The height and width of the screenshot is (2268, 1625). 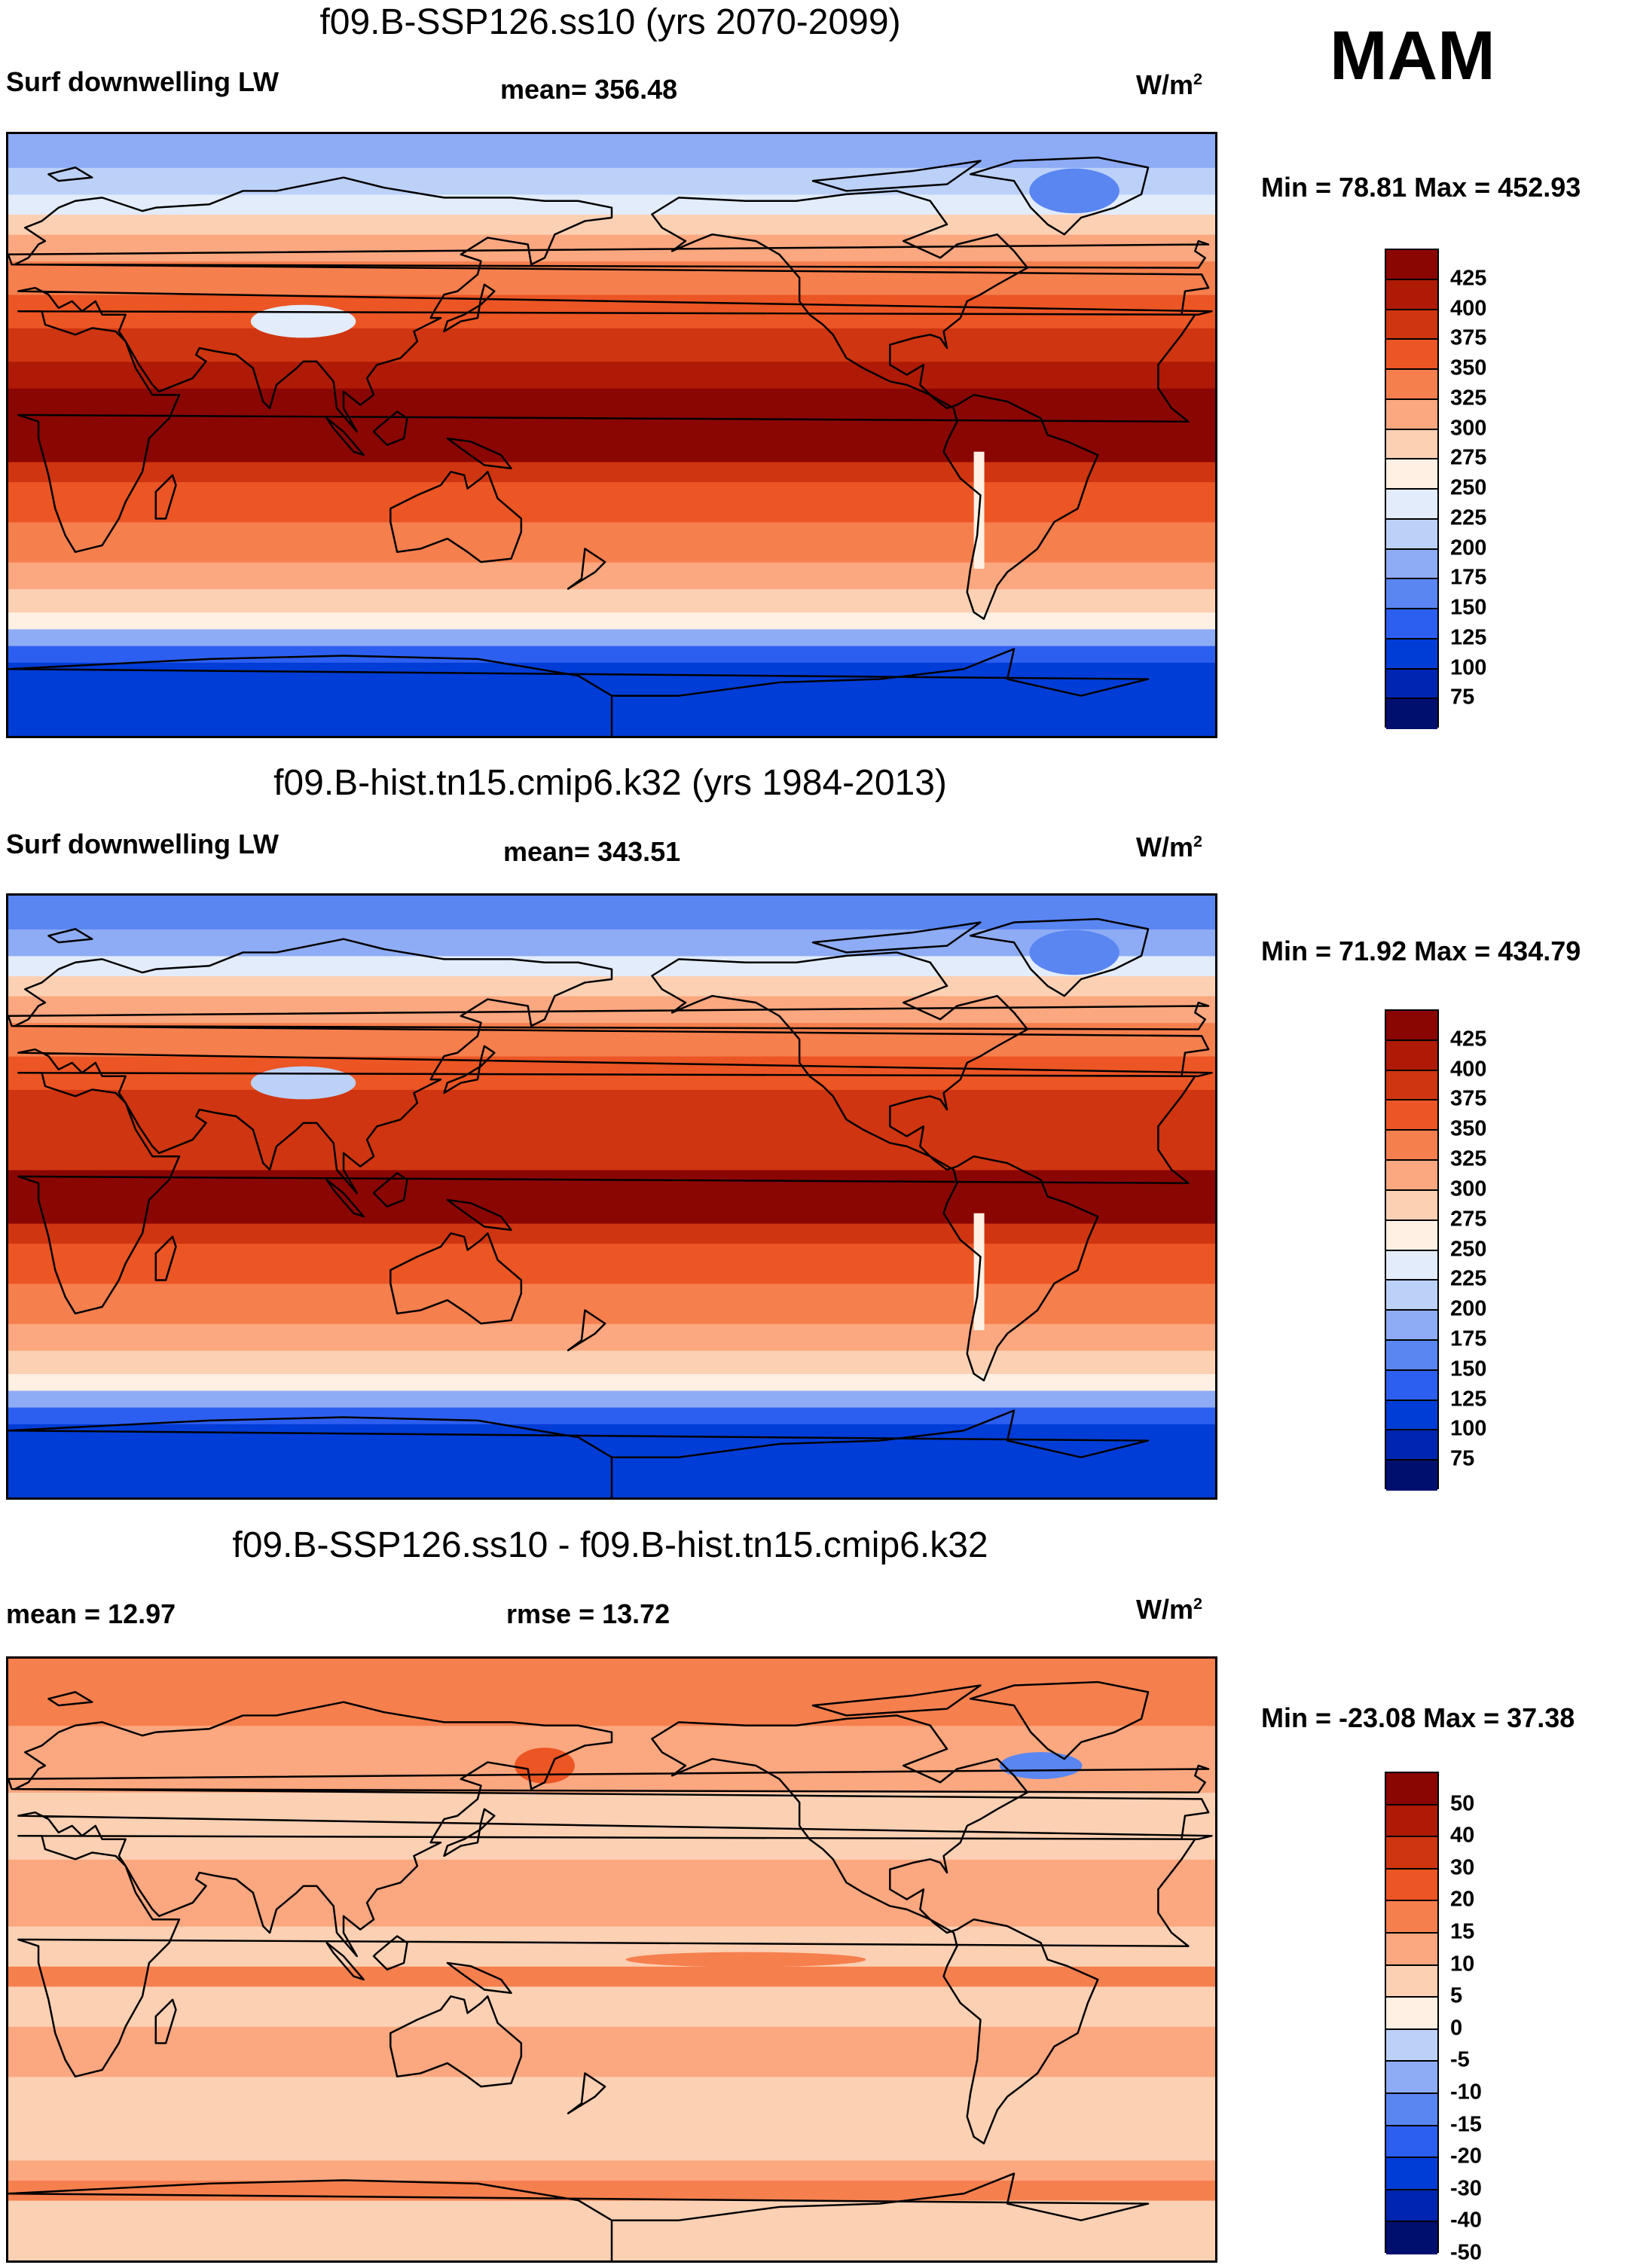 I want to click on colorbar-tick-label: 300, so click(x=1468, y=1189).